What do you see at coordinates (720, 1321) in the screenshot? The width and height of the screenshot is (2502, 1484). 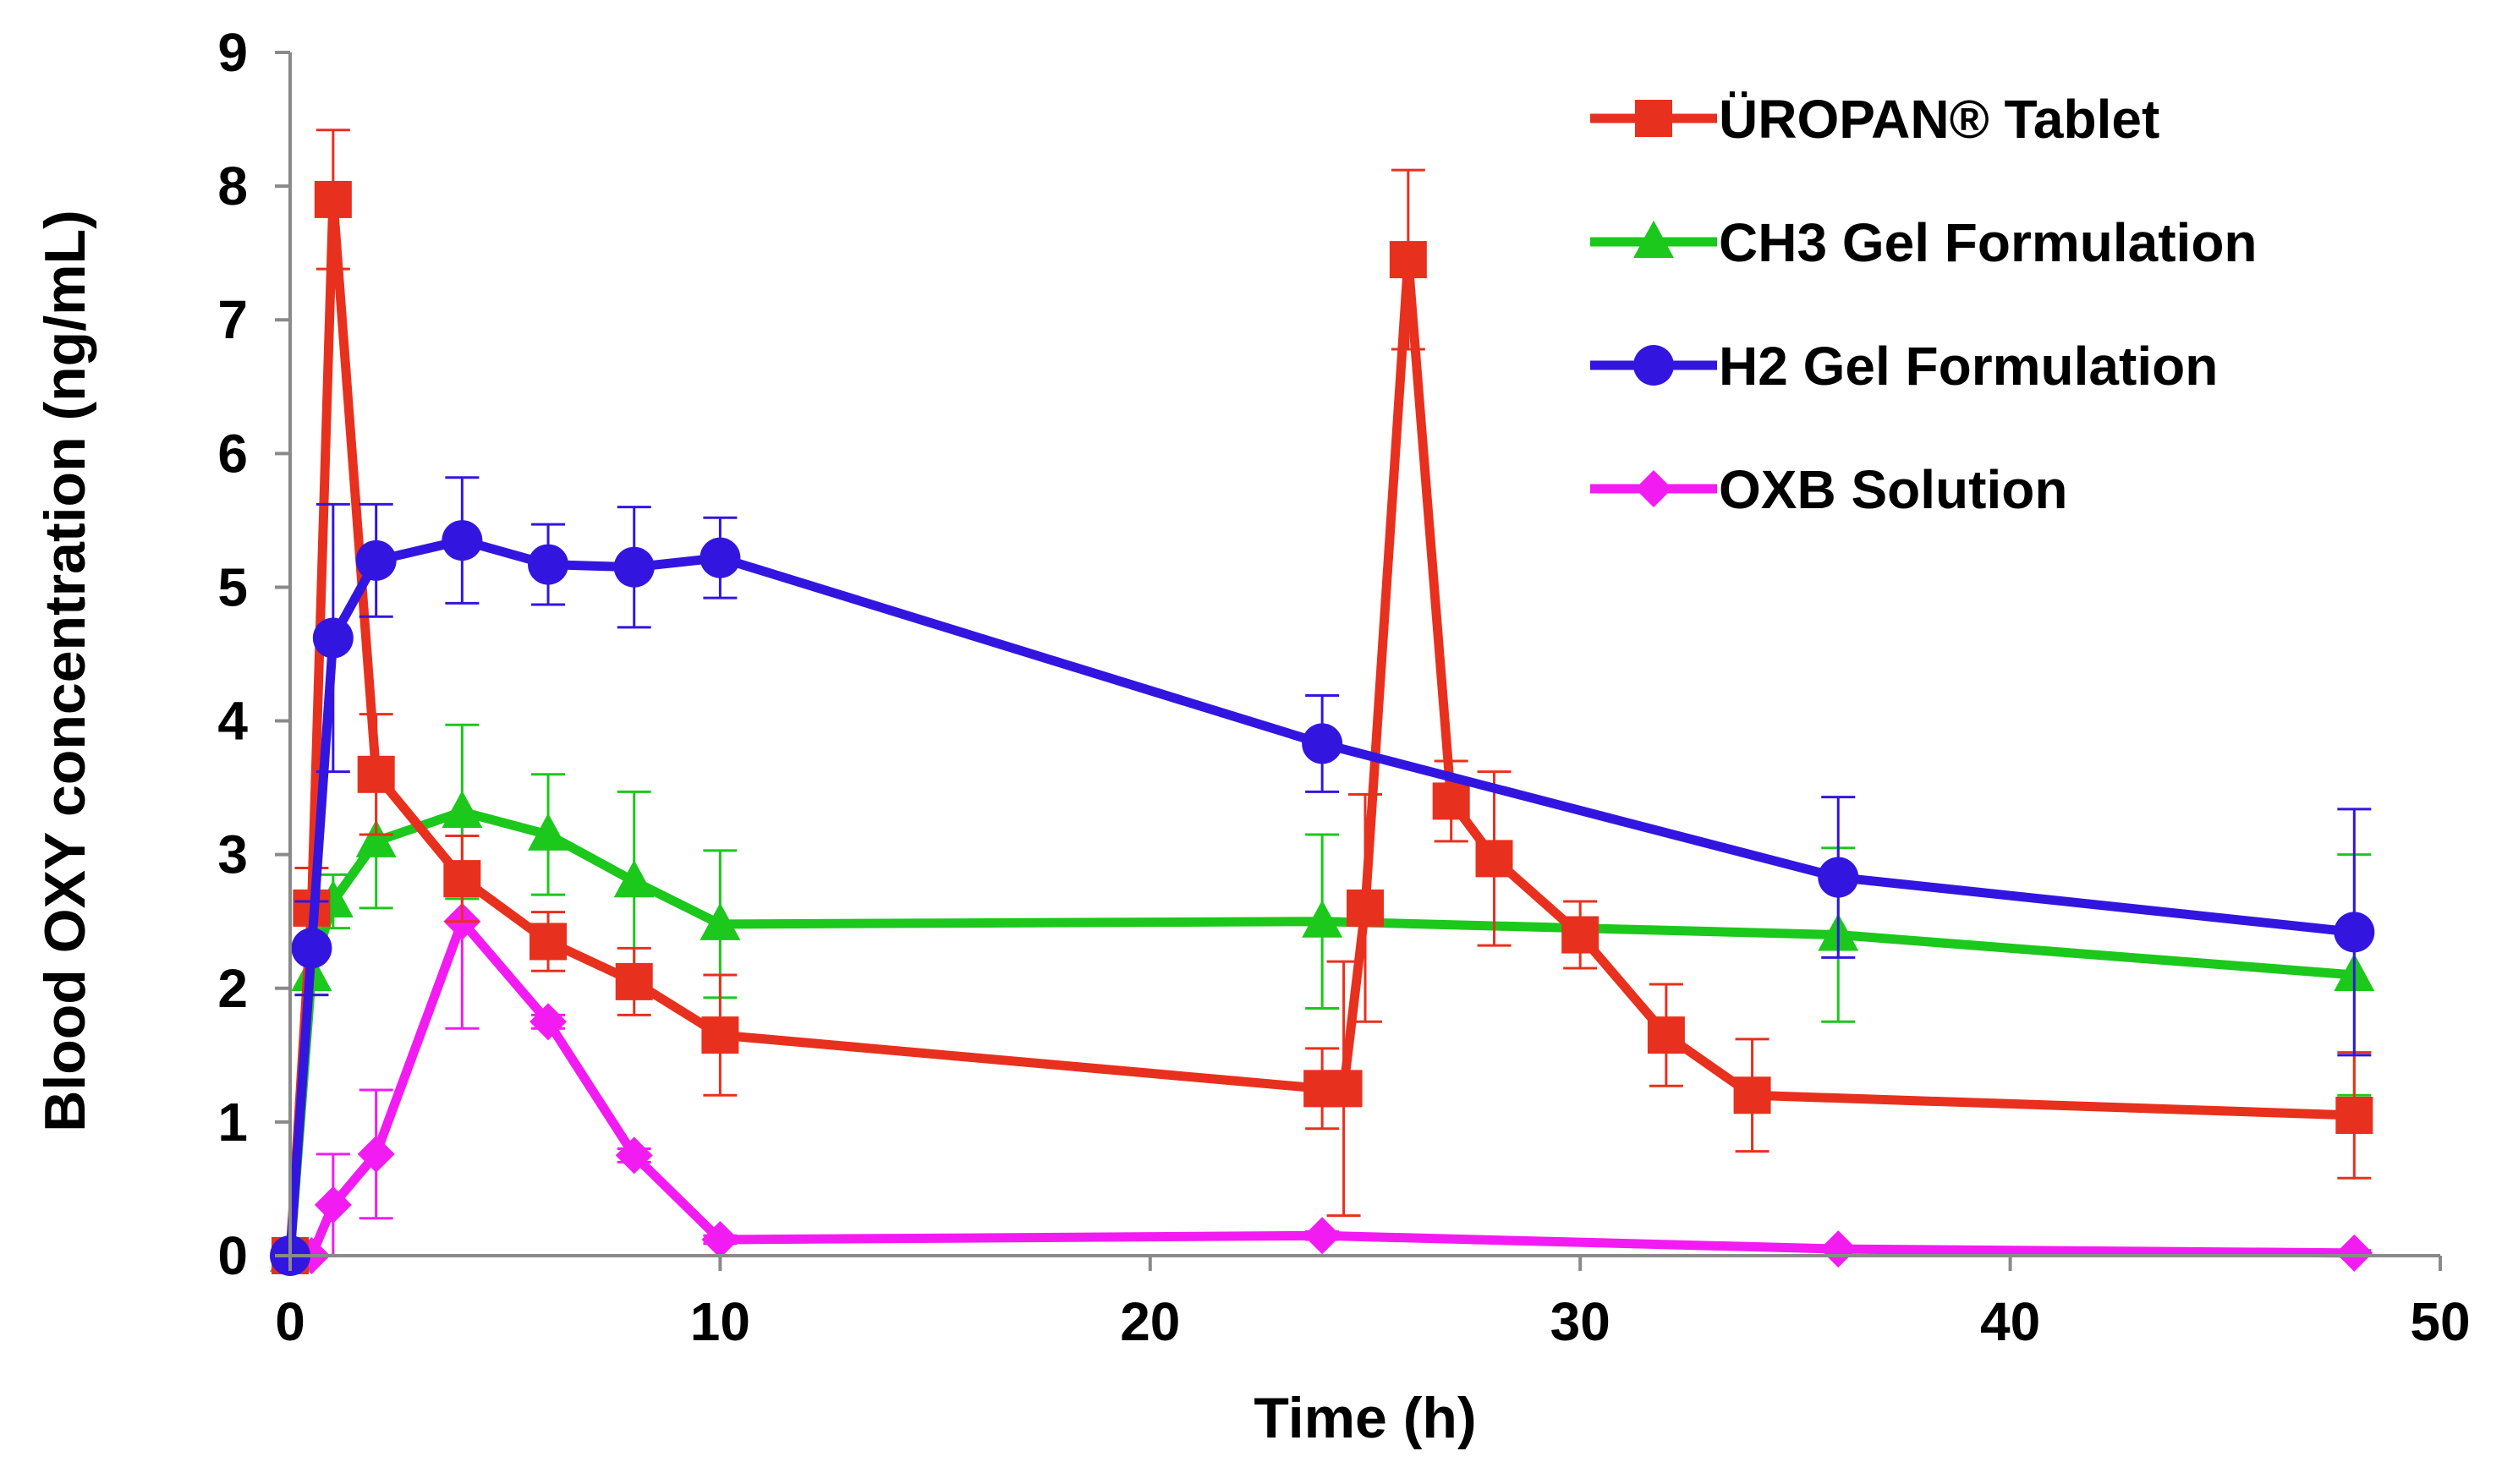 I see `x-tick-label: 10` at bounding box center [720, 1321].